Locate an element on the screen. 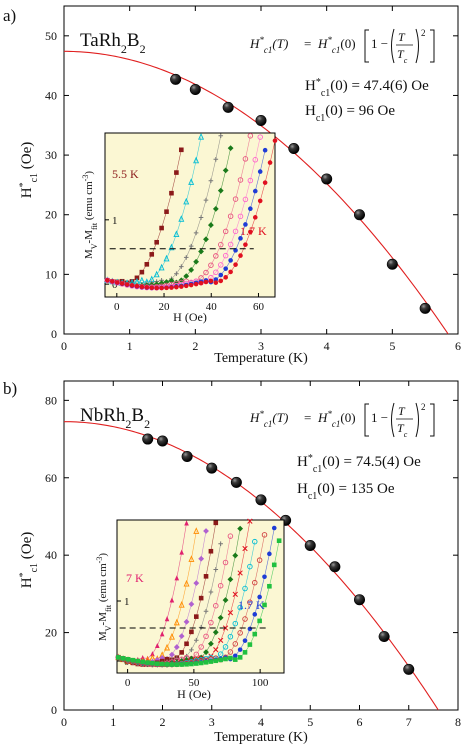 The image size is (475, 754). panel-a-formula: H*c1(T) = H*c1(0) 1 − T Tc 2 is located at coordinates (342, 46).